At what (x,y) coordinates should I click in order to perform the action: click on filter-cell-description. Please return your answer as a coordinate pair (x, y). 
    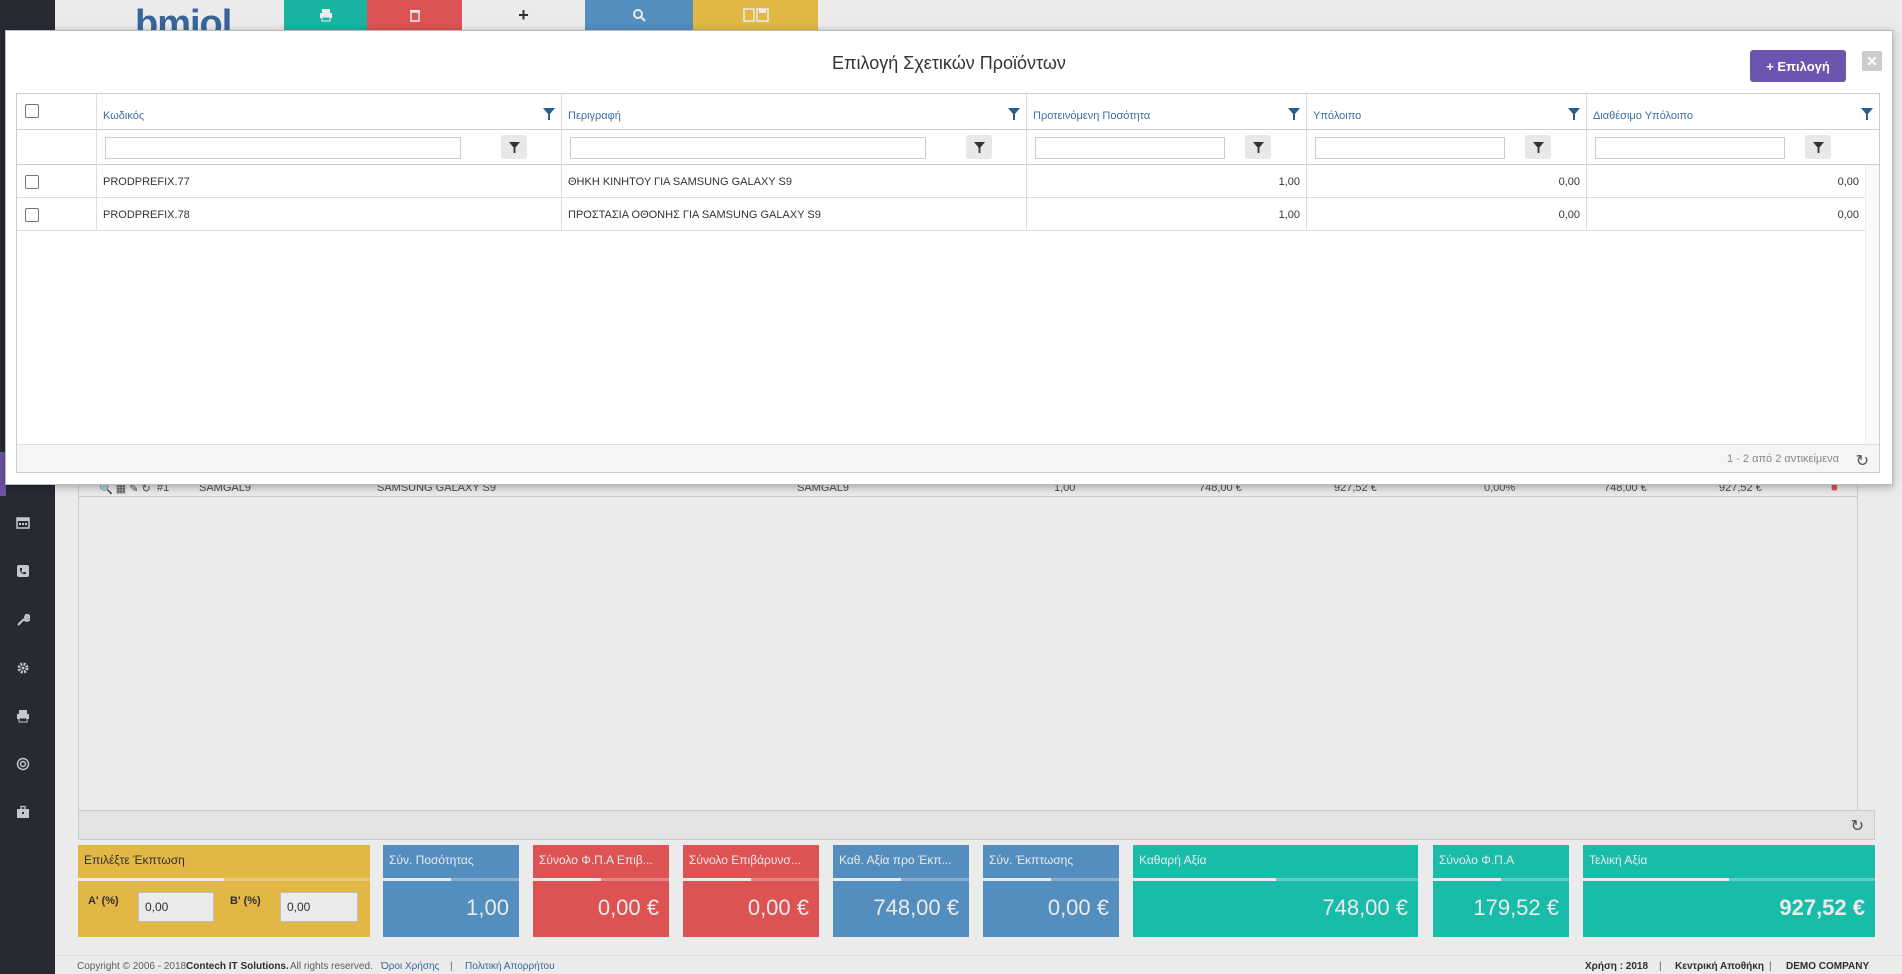
    Looking at the image, I should click on (794, 147).